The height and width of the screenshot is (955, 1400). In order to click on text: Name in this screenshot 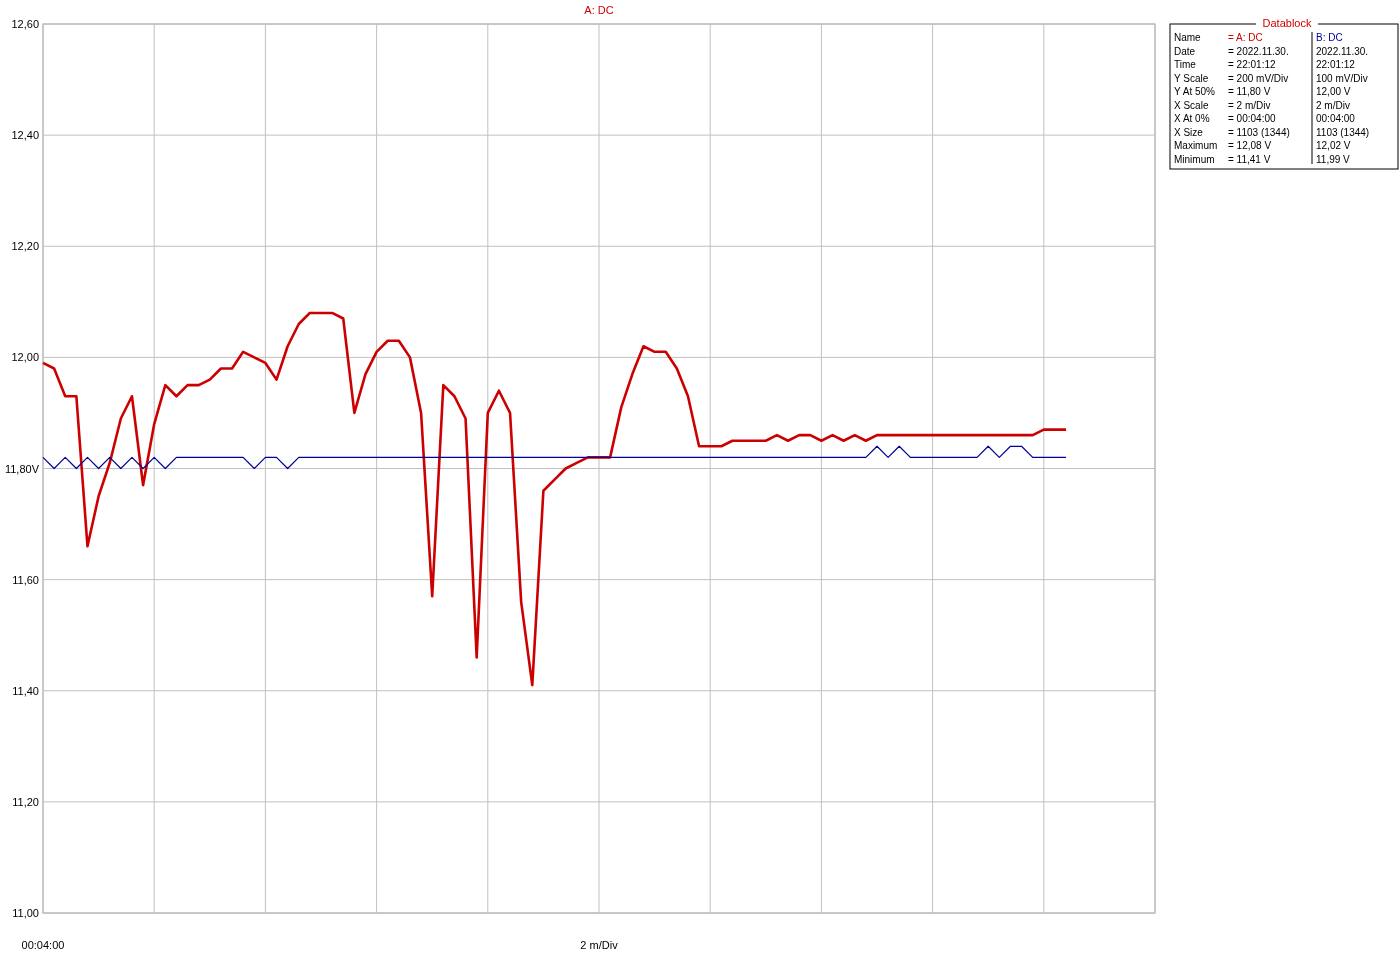, I will do `click(1188, 37)`.